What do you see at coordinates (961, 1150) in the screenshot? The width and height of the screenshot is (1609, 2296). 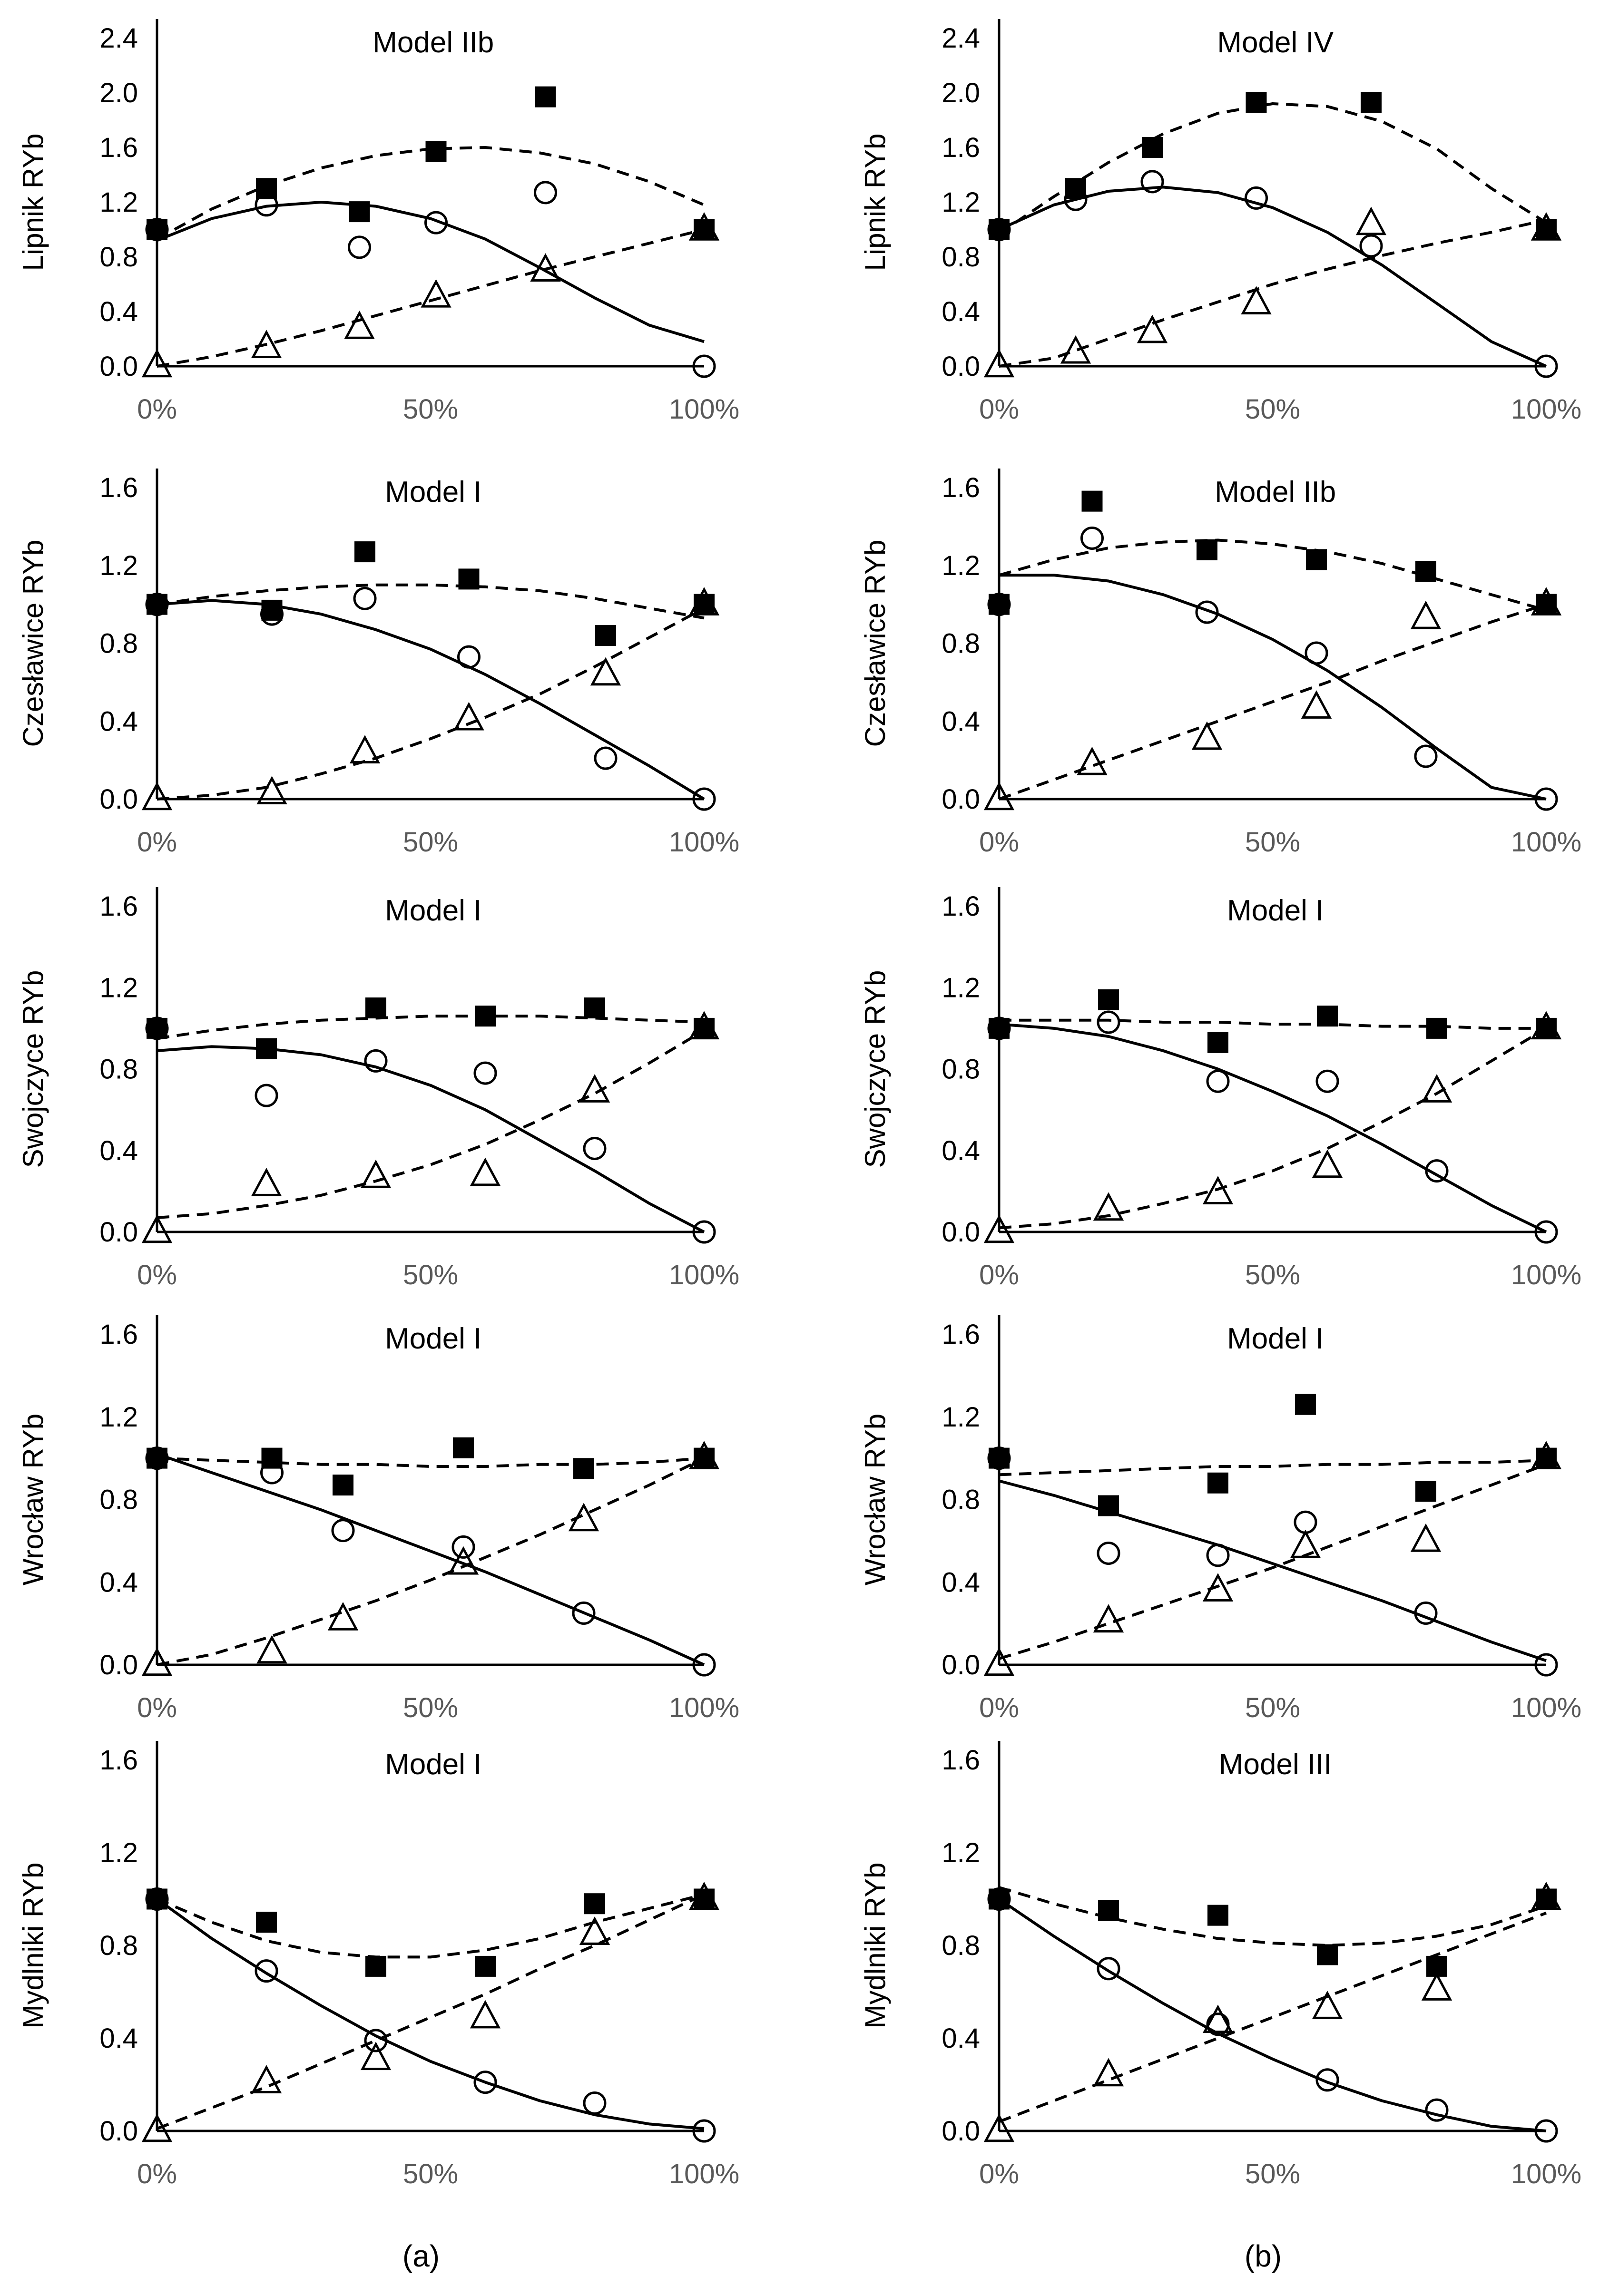 I see `y-tick-label: 0.4` at bounding box center [961, 1150].